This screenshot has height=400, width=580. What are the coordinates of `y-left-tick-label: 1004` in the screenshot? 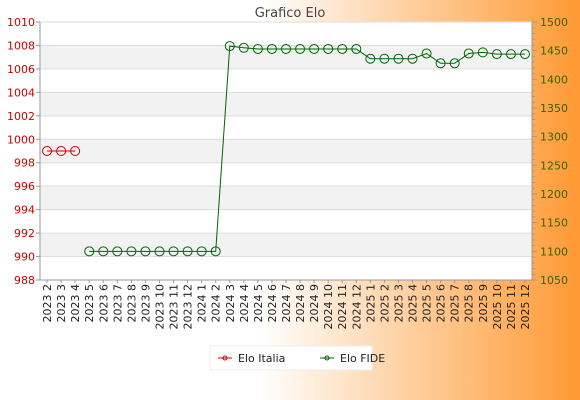 It's located at (21, 92).